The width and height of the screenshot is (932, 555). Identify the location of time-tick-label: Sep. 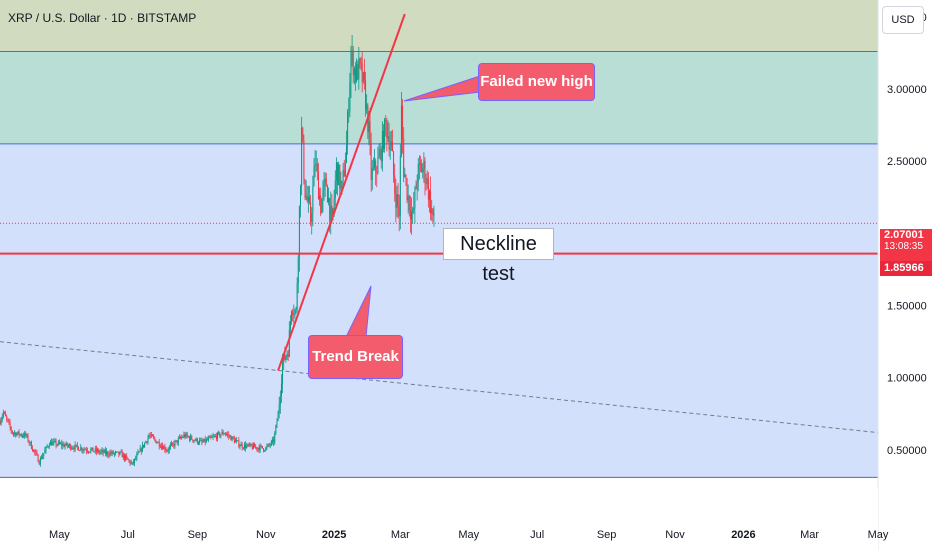
(198, 535).